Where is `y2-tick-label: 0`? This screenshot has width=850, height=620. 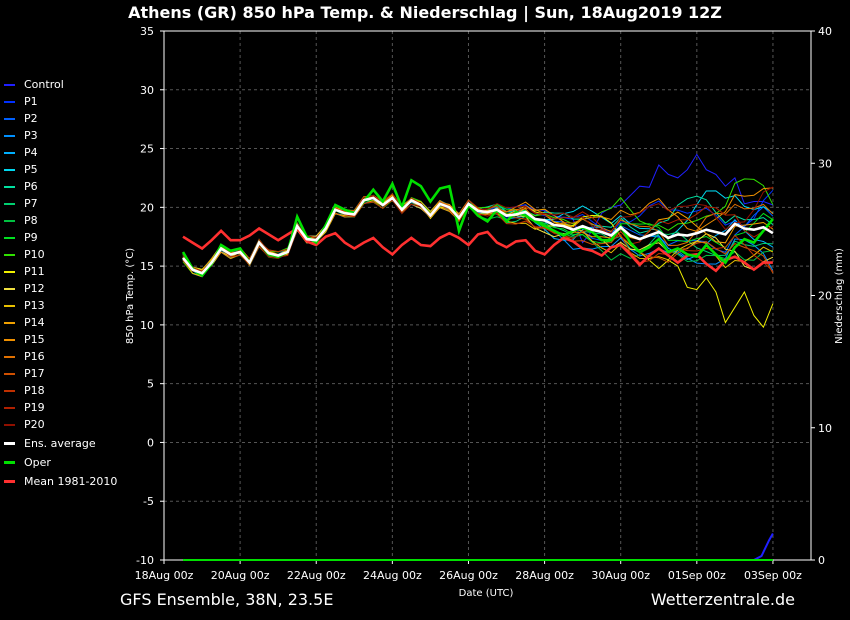 y2-tick-label: 0 is located at coordinates (821, 560).